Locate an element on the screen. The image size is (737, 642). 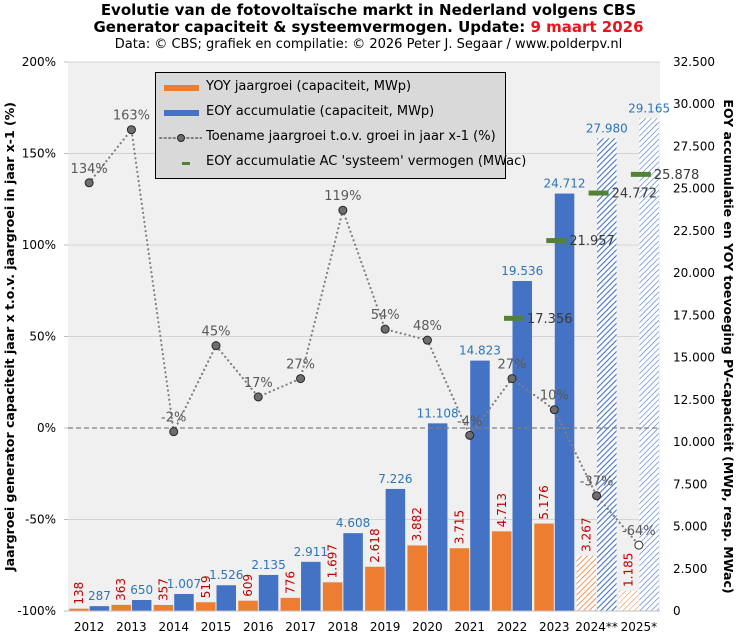
legend-label: EOY accumulatie (capaciteit, MWp) is located at coordinates (320, 111).